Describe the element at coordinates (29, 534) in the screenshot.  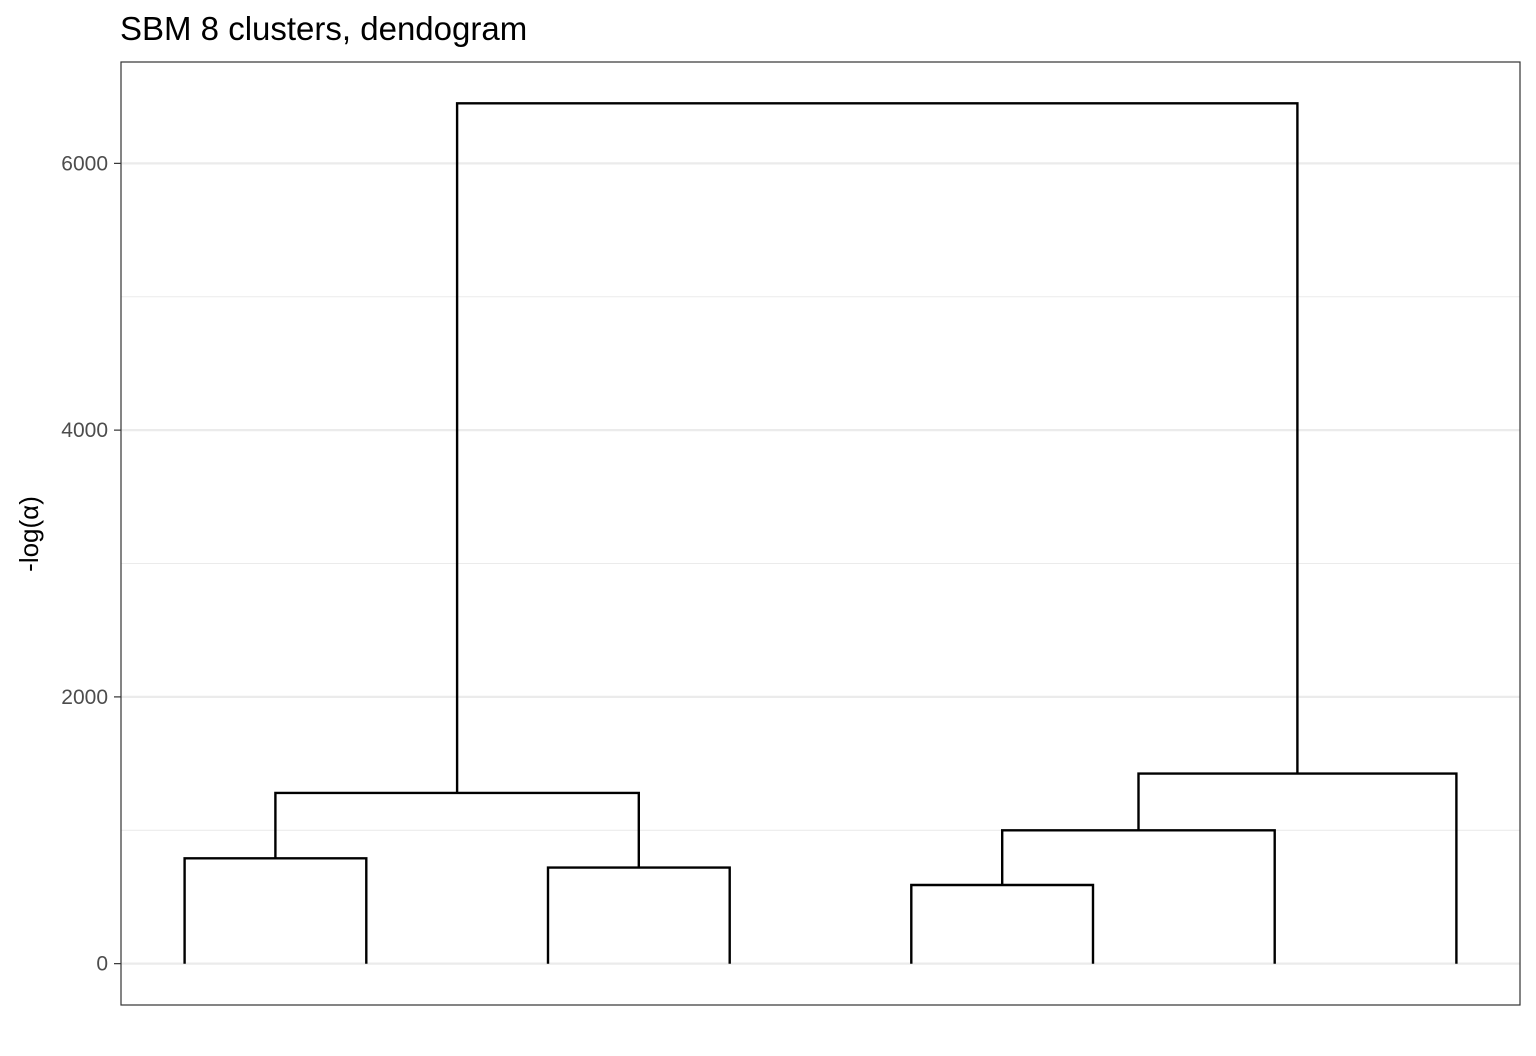
I see `y-axis-label: -log(α)` at that location.